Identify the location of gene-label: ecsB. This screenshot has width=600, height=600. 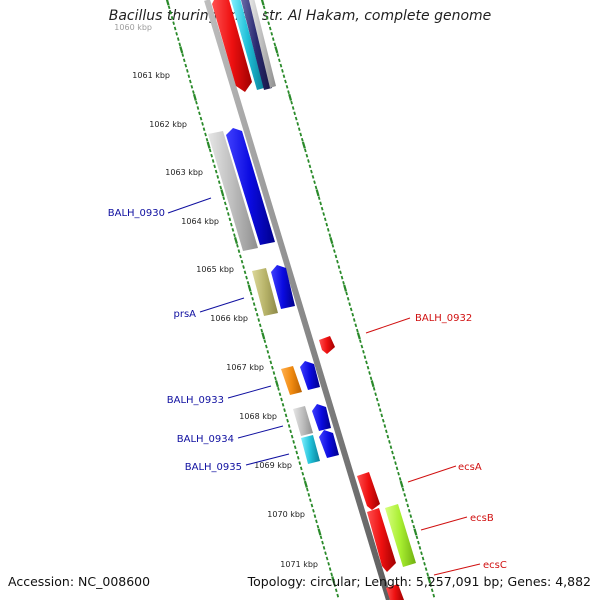
(482, 518).